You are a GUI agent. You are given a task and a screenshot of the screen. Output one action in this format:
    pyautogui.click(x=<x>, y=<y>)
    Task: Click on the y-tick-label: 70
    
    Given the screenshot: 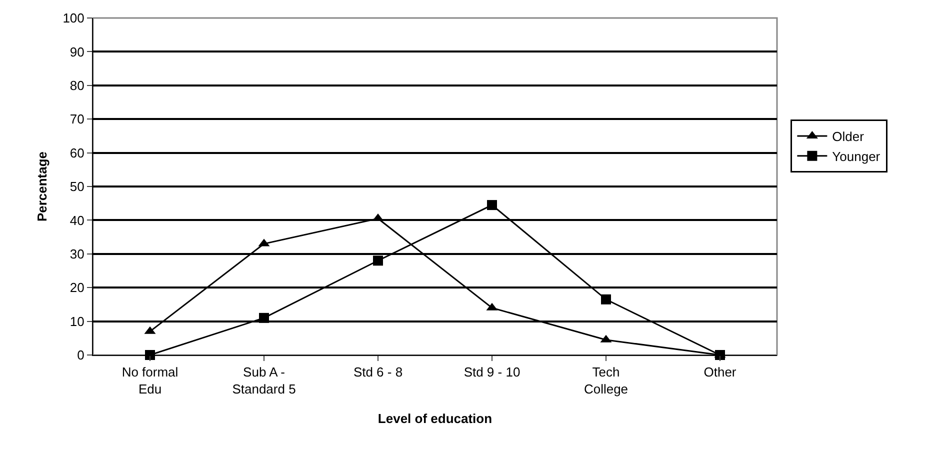 What is the action you would take?
    pyautogui.click(x=77, y=119)
    